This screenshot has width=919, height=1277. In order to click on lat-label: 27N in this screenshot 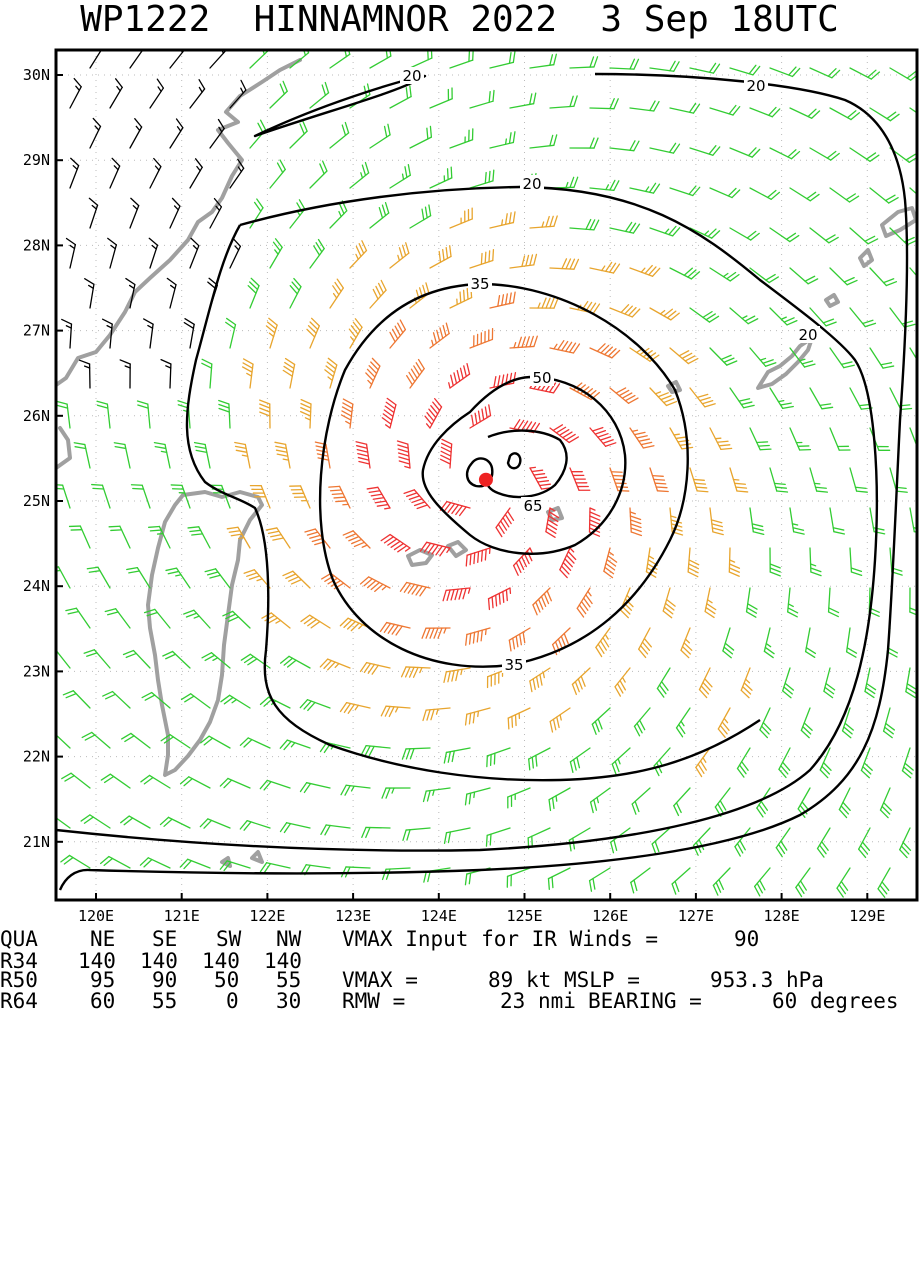, I will do `click(36, 331)`.